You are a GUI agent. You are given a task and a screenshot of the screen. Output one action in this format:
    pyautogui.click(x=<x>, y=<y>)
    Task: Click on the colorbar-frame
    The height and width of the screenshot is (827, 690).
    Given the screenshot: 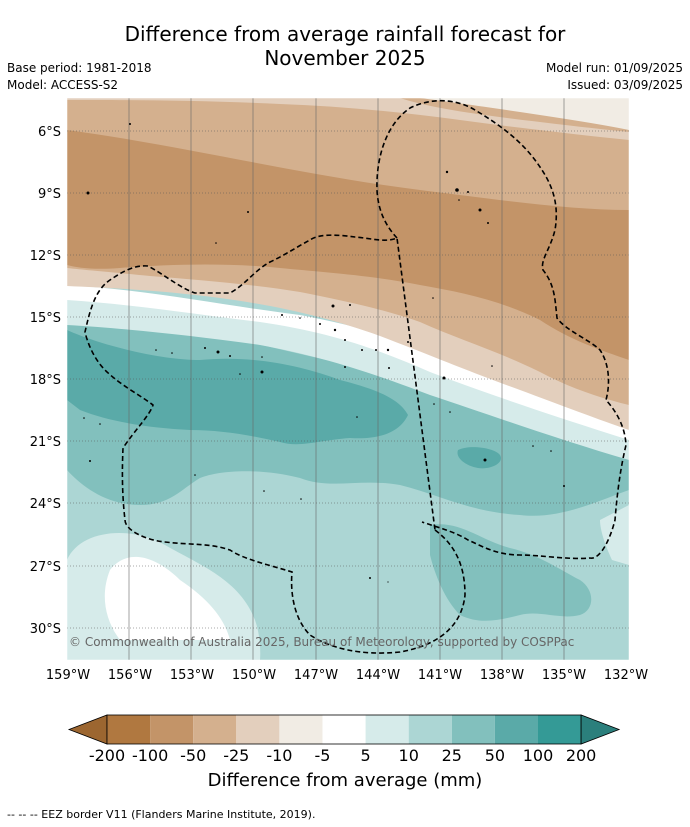 What is the action you would take?
    pyautogui.click(x=344, y=729)
    